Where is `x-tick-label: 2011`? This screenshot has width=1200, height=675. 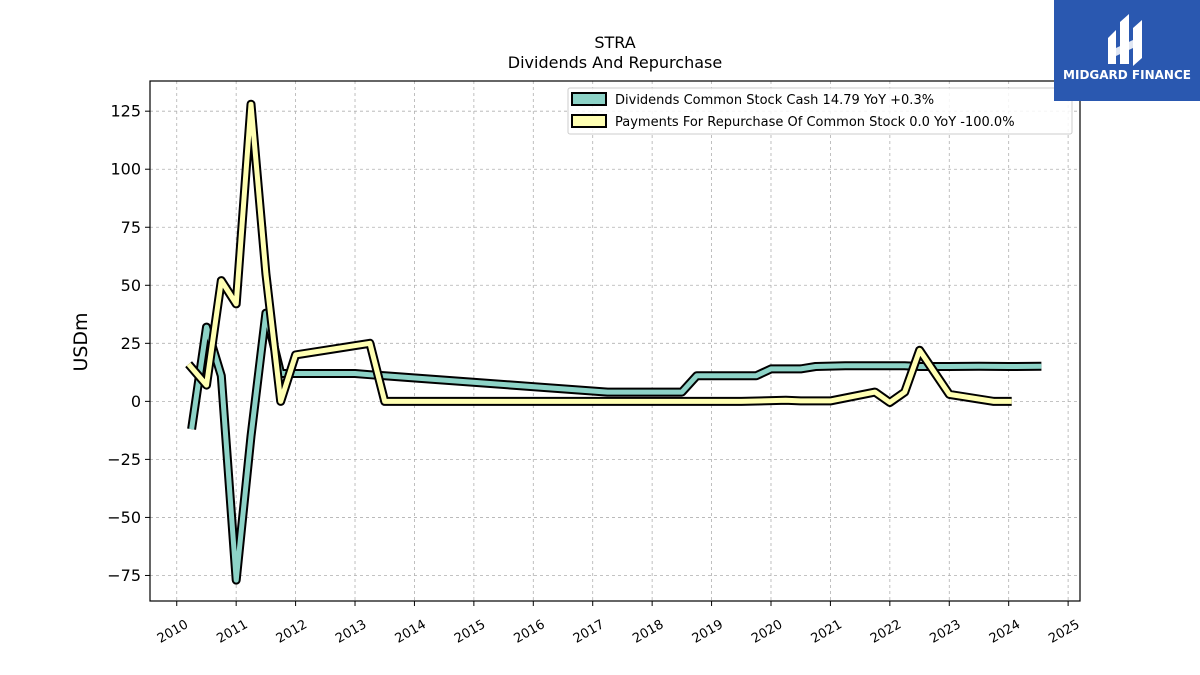
x-tick-label: 2011 is located at coordinates (232, 632).